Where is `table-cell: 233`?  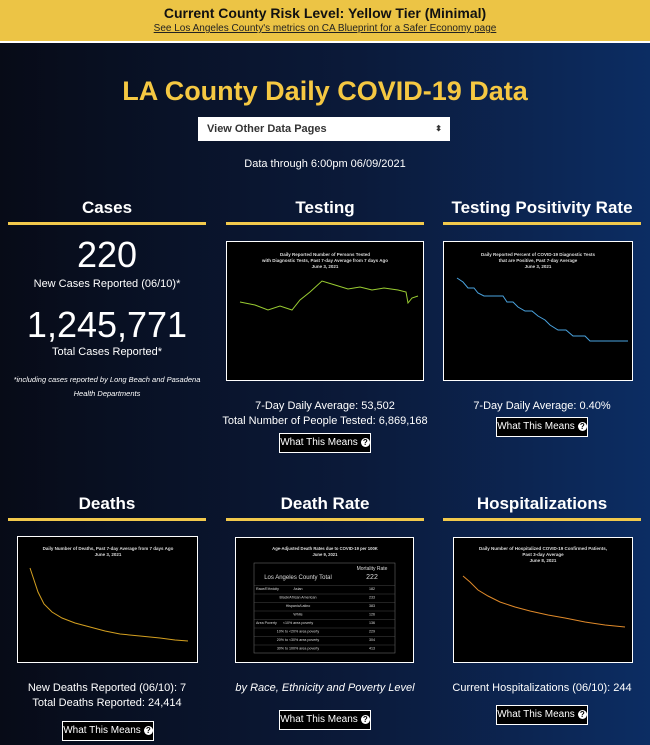 table-cell: 233 is located at coordinates (372, 598).